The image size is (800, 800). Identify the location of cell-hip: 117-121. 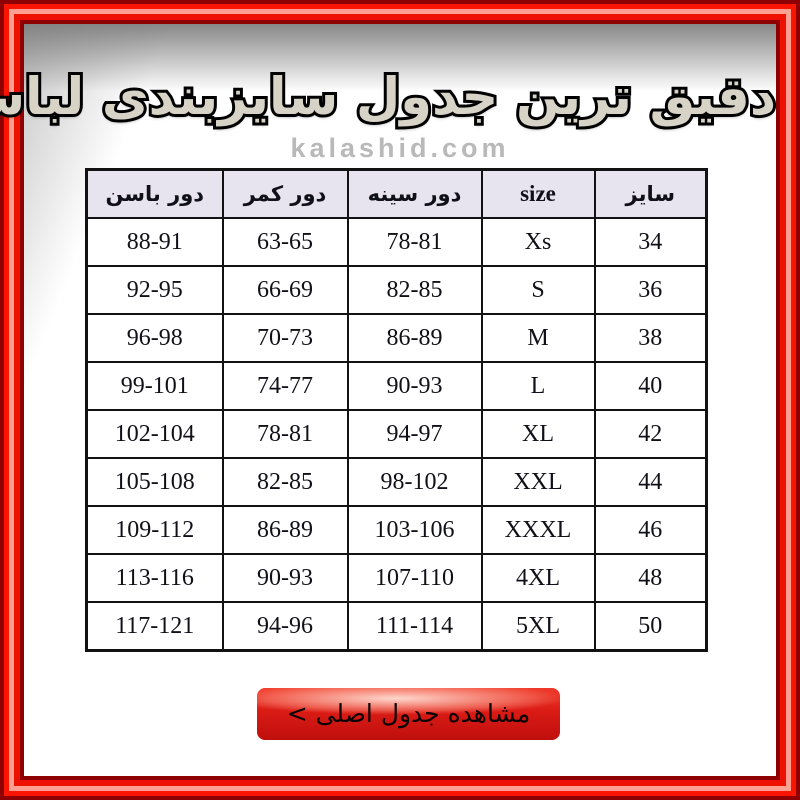
(154, 626).